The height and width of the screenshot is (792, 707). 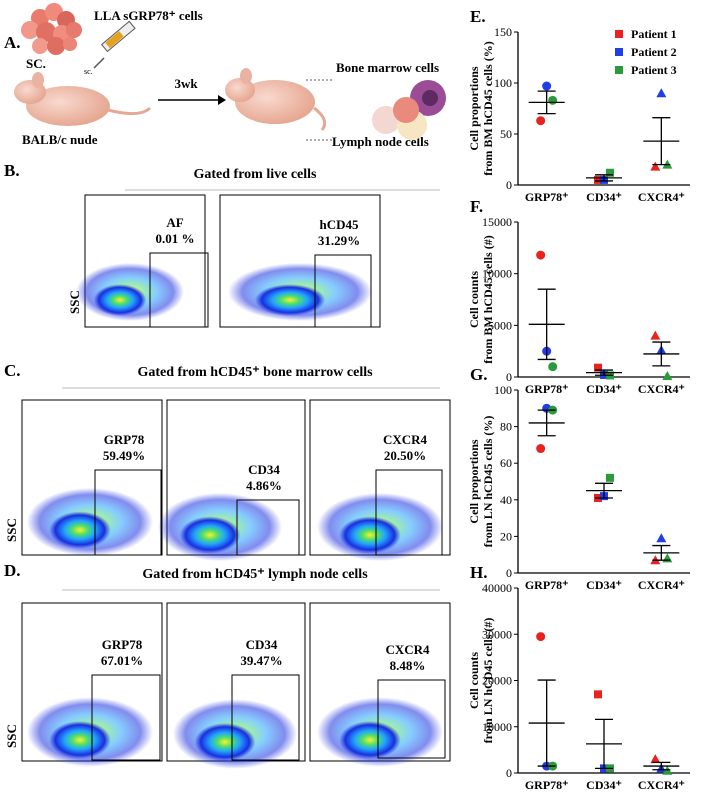 What do you see at coordinates (619, 52) in the screenshot?
I see `legend-swatch` at bounding box center [619, 52].